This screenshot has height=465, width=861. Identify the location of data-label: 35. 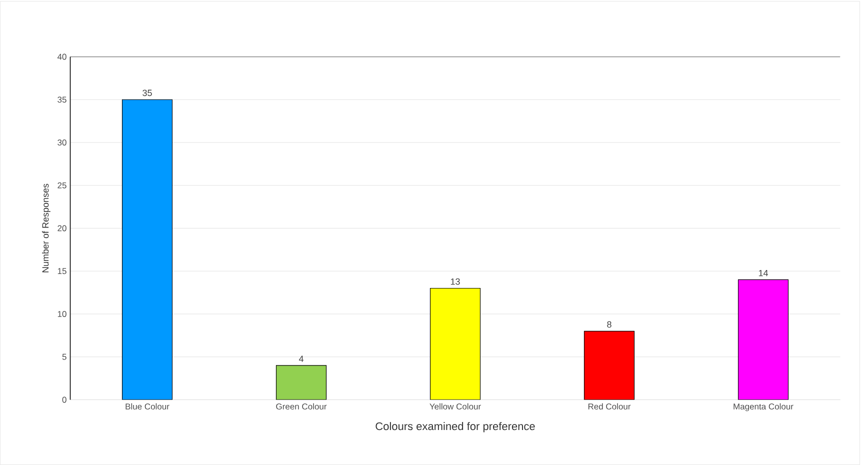
(147, 93).